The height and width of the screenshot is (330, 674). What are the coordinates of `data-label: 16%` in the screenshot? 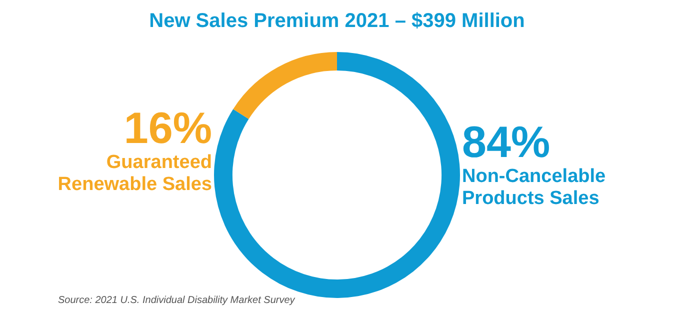 It's located at (167, 128).